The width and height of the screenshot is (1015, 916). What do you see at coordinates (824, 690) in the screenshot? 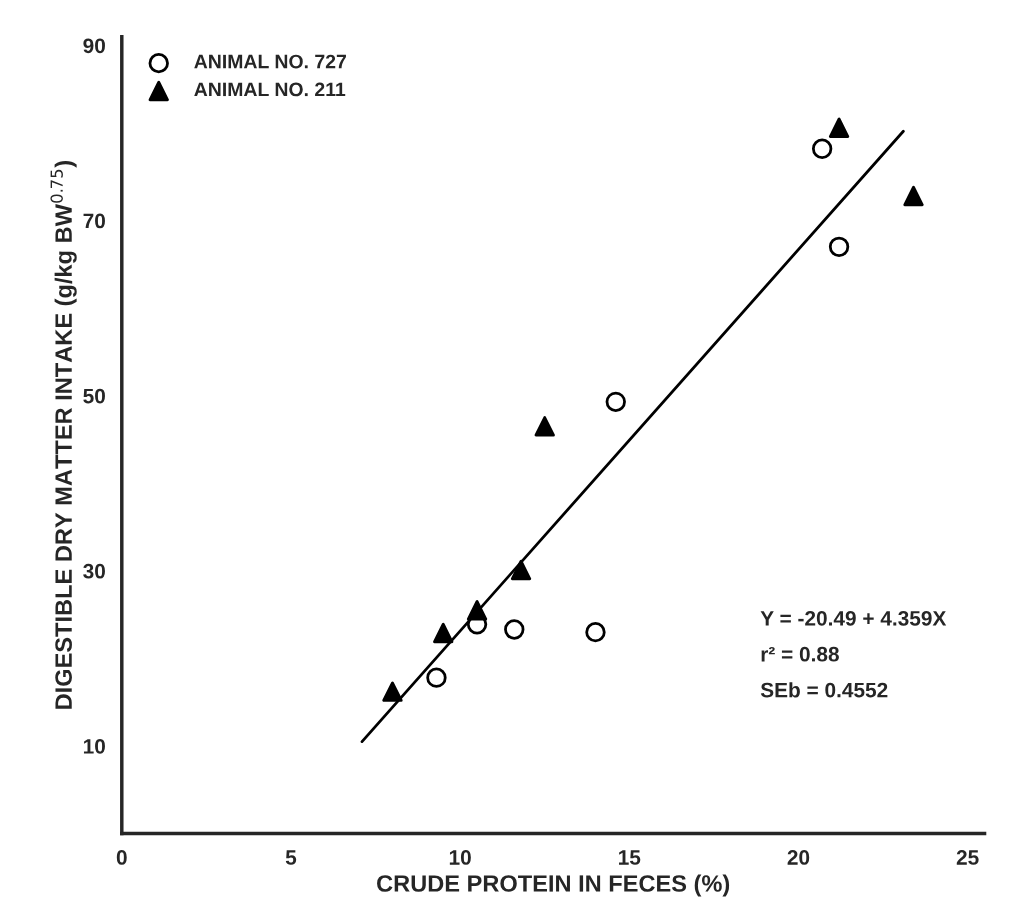
I see `annotation: SEb = 0.4552` at bounding box center [824, 690].